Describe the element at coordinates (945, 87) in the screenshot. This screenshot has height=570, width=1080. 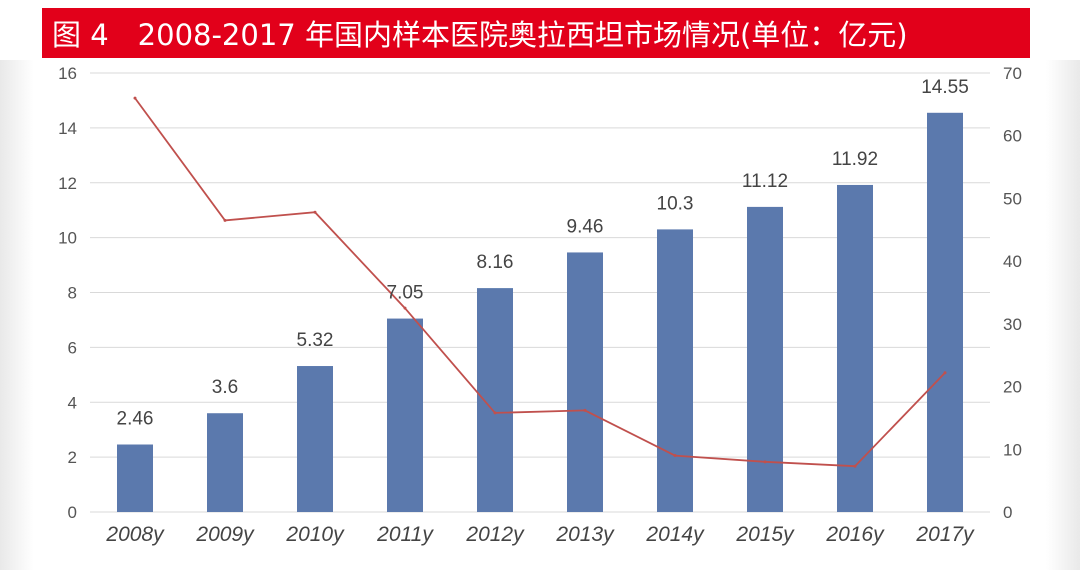
I see `data-label: 14.55` at that location.